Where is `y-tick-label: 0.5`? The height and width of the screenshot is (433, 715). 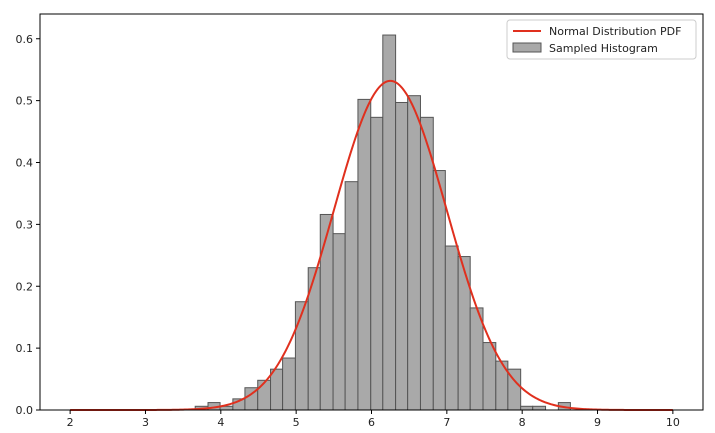 y-tick-label: 0.5 is located at coordinates (25, 101).